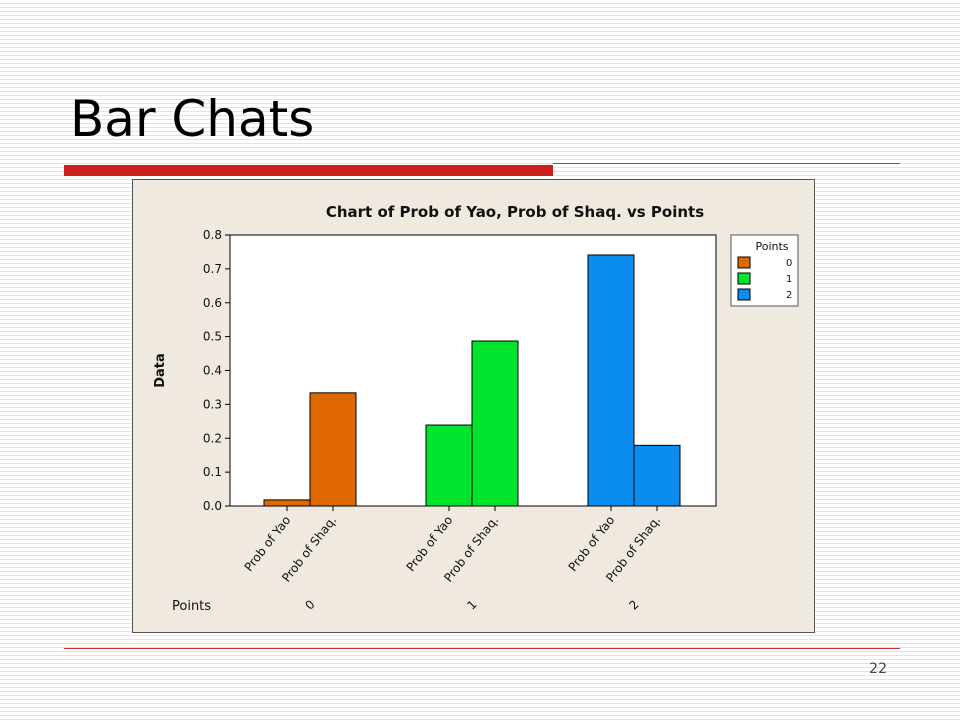  What do you see at coordinates (482, 648) in the screenshot?
I see `footer-rule-line` at bounding box center [482, 648].